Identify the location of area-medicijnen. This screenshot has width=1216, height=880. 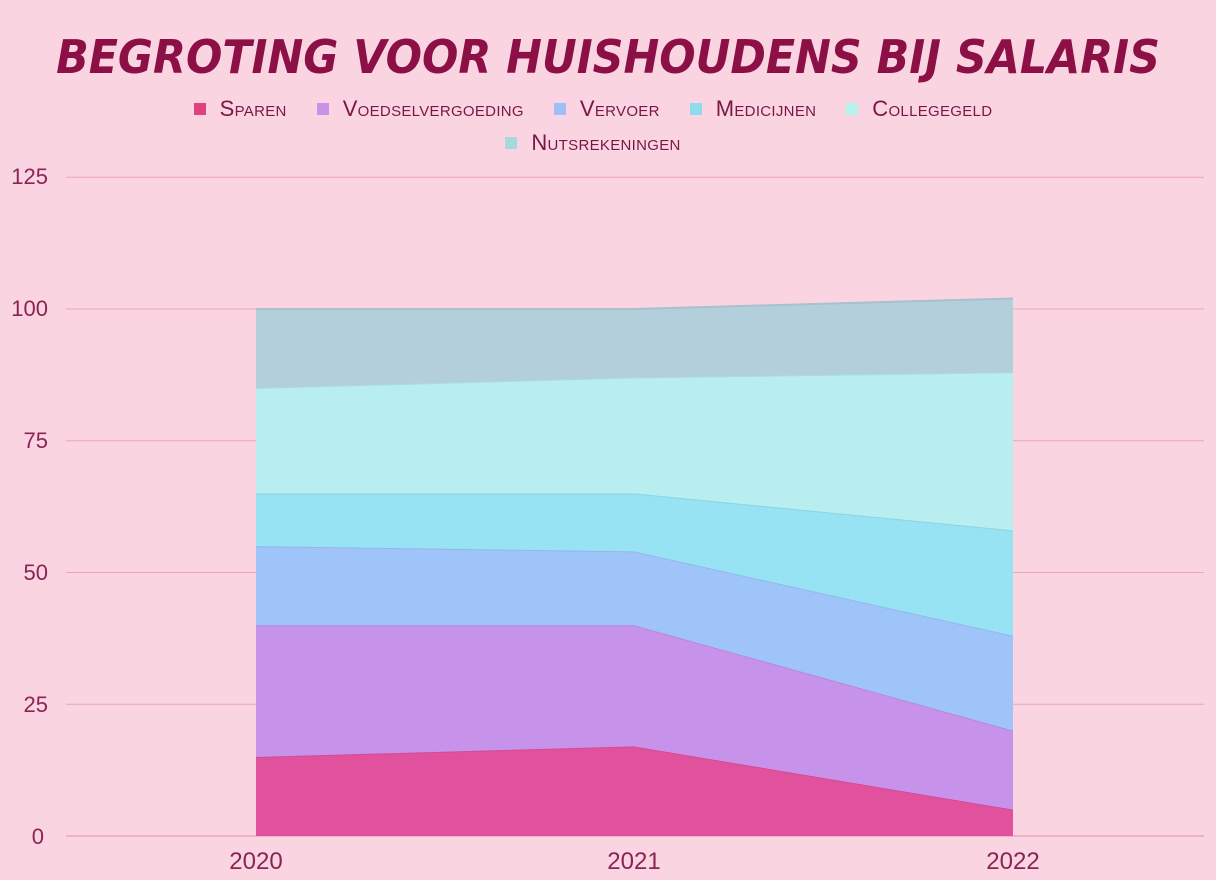
(634, 564).